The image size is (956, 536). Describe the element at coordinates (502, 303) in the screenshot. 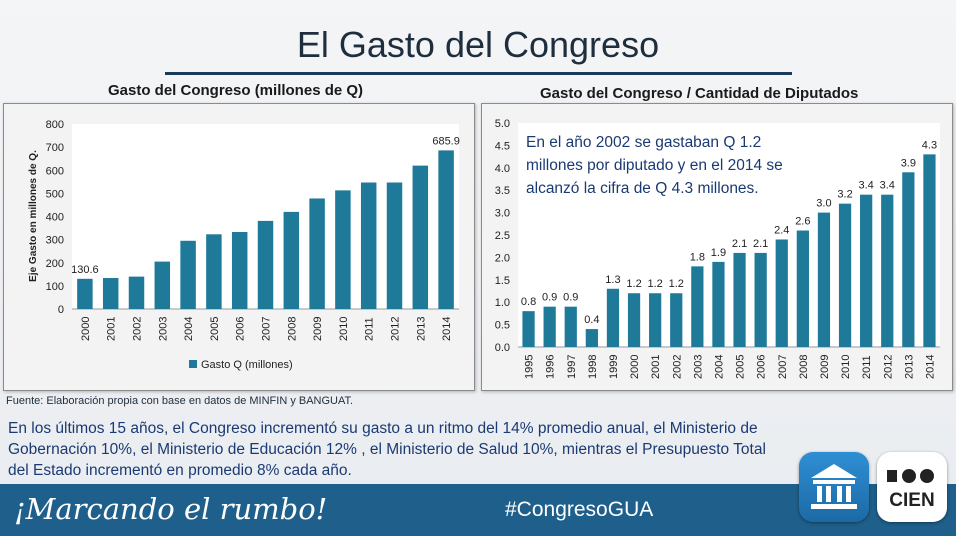

I see `y-tick-label: 1.0` at that location.